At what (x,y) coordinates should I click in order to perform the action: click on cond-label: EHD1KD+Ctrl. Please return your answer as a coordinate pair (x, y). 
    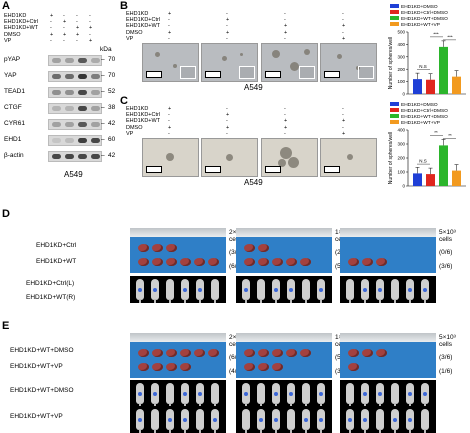
    Looking at the image, I should click on (143, 115).